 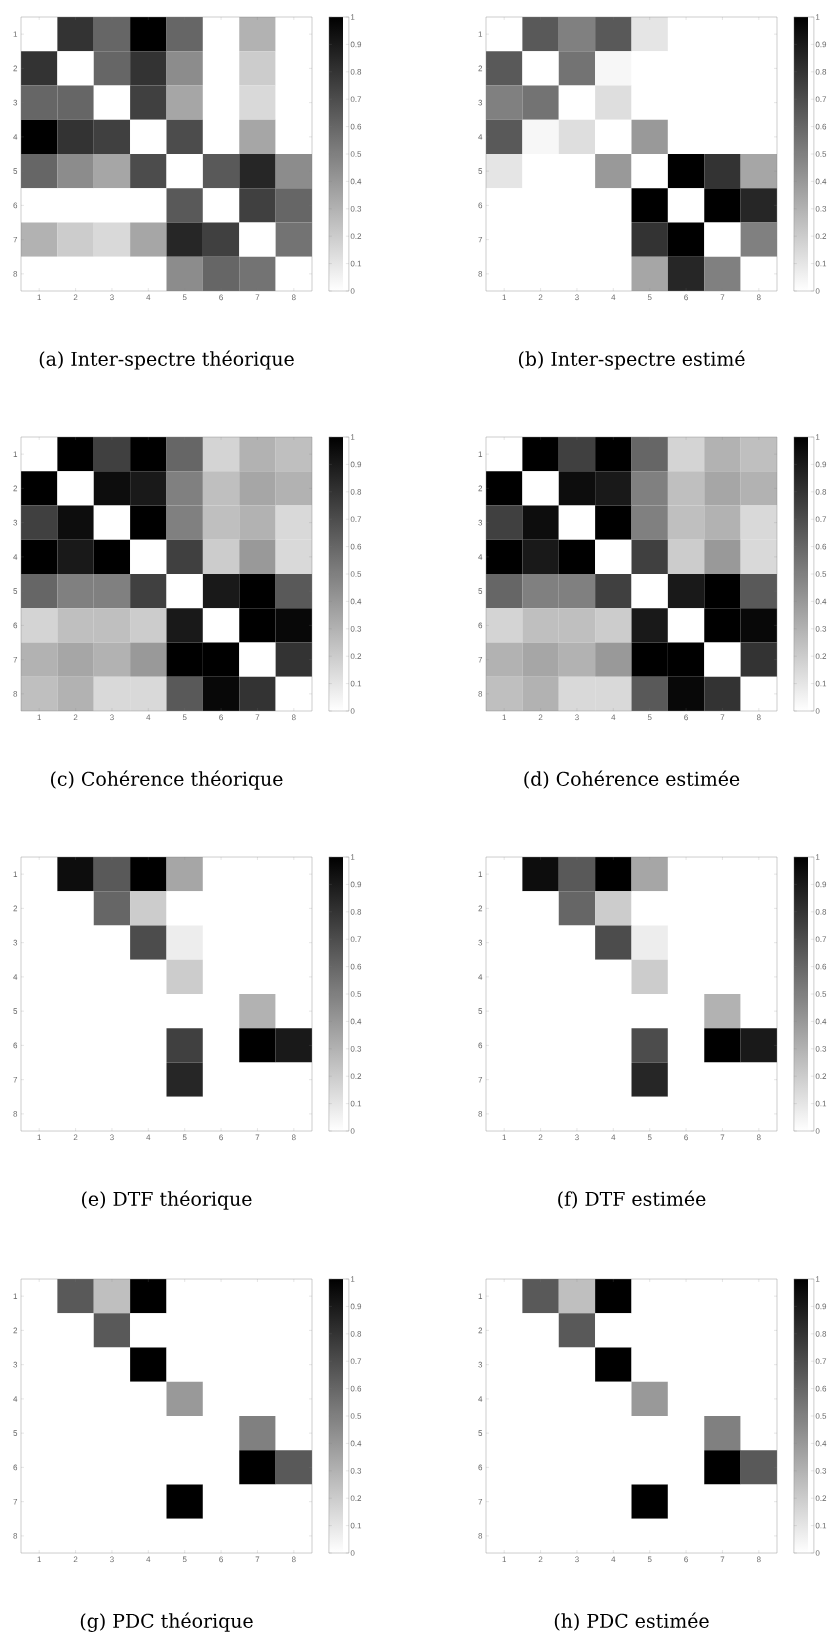 What do you see at coordinates (631, 1621) in the screenshot?
I see `text: (h) PDC estimée` at bounding box center [631, 1621].